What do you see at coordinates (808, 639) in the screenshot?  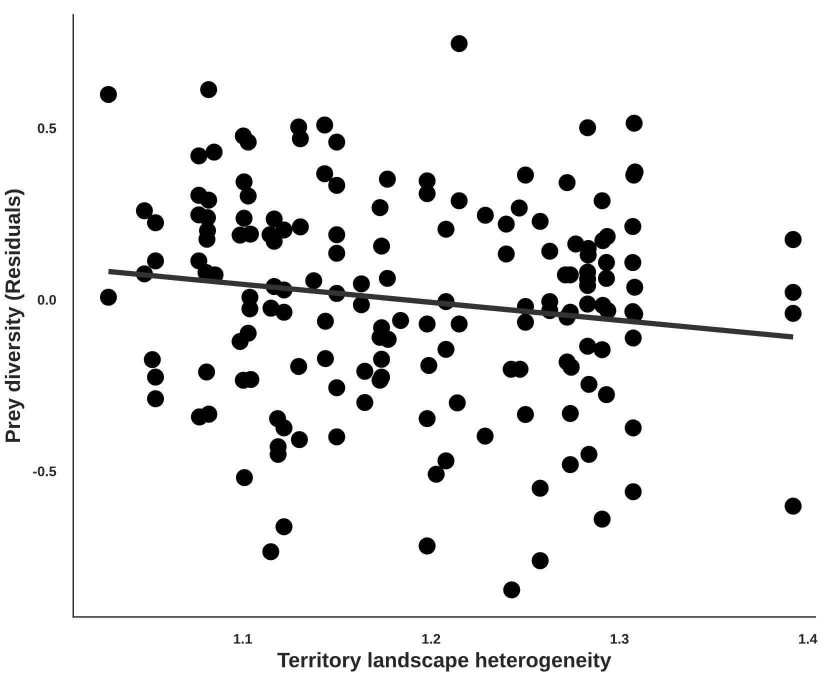 I see `x-tick-label: 1.4` at bounding box center [808, 639].